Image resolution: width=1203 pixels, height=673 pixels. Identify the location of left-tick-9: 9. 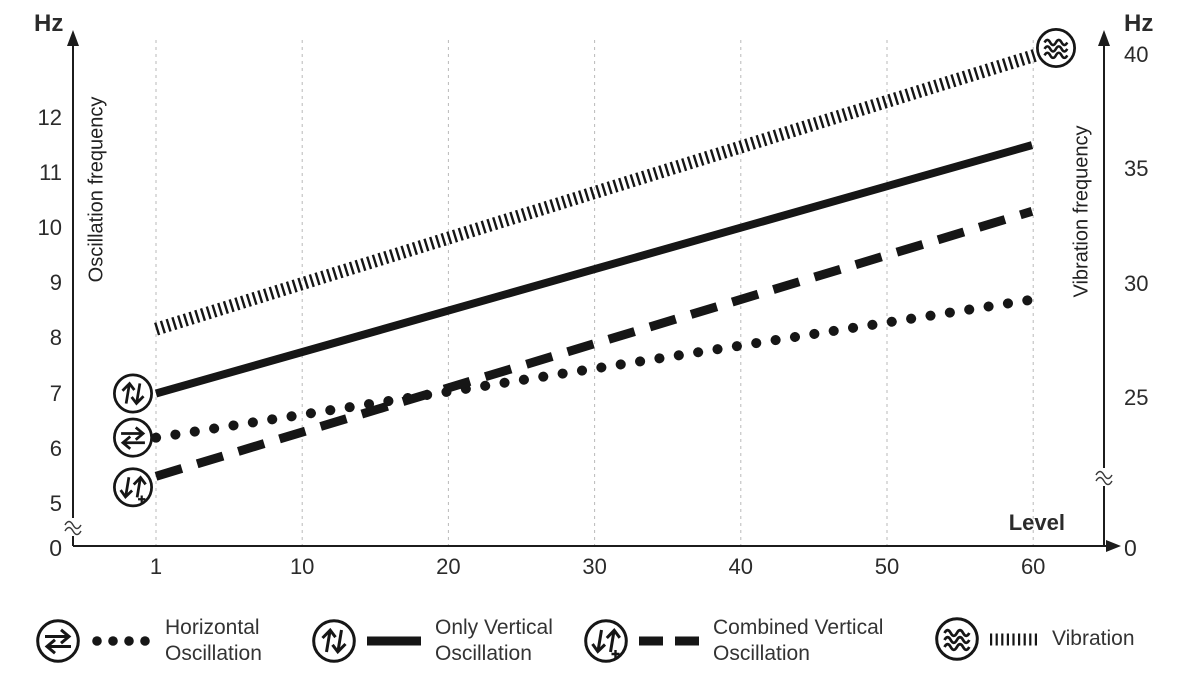
(55, 283).